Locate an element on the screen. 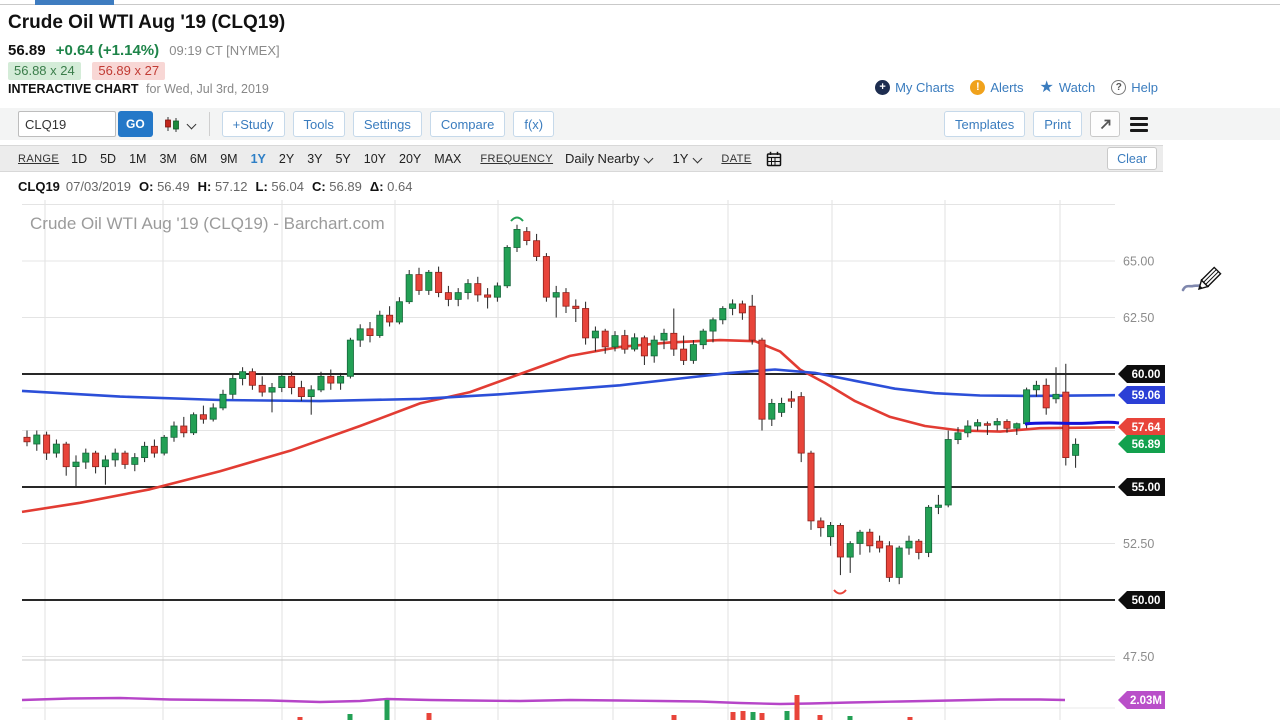 The height and width of the screenshot is (720, 1280). range-item-1m: 1M is located at coordinates (138, 158).